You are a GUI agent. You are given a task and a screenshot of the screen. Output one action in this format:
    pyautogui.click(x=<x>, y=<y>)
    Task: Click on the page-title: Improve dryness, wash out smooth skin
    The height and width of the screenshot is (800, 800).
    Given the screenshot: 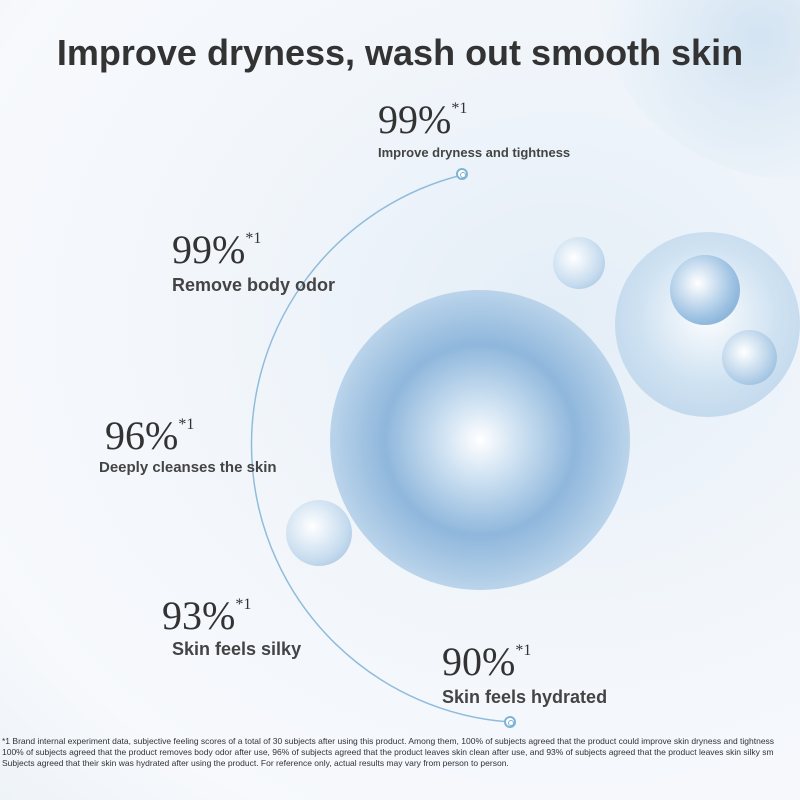 What is the action you would take?
    pyautogui.click(x=400, y=52)
    